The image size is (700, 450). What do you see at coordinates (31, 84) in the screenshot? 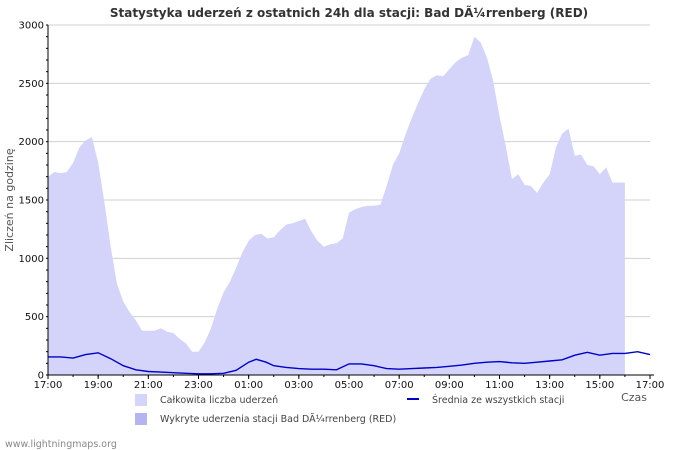
I see `y-tick-label: 2500` at bounding box center [31, 84].